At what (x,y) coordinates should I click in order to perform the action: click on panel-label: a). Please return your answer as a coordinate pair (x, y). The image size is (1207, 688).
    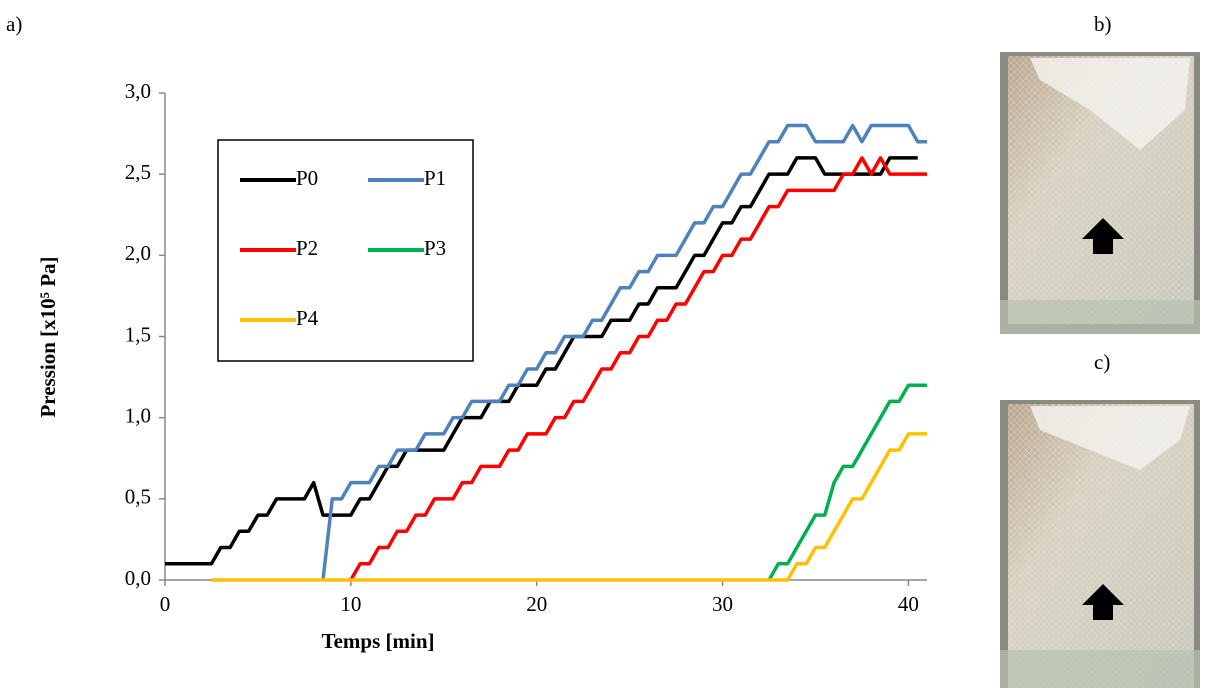
    Looking at the image, I should click on (14, 24).